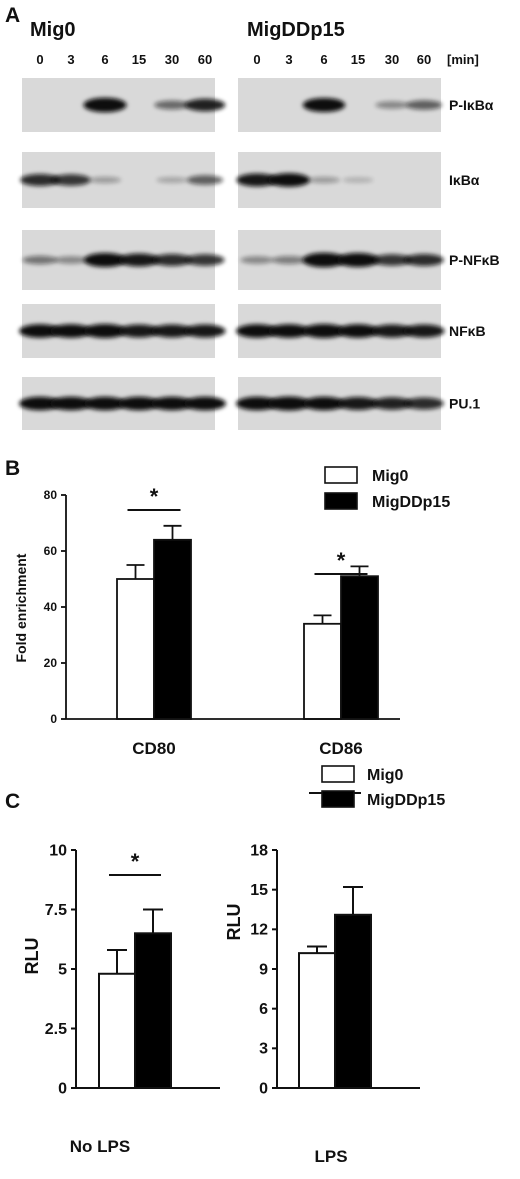 The width and height of the screenshot is (520, 1179). What do you see at coordinates (340, 748) in the screenshot?
I see `category-label: CD86` at bounding box center [340, 748].